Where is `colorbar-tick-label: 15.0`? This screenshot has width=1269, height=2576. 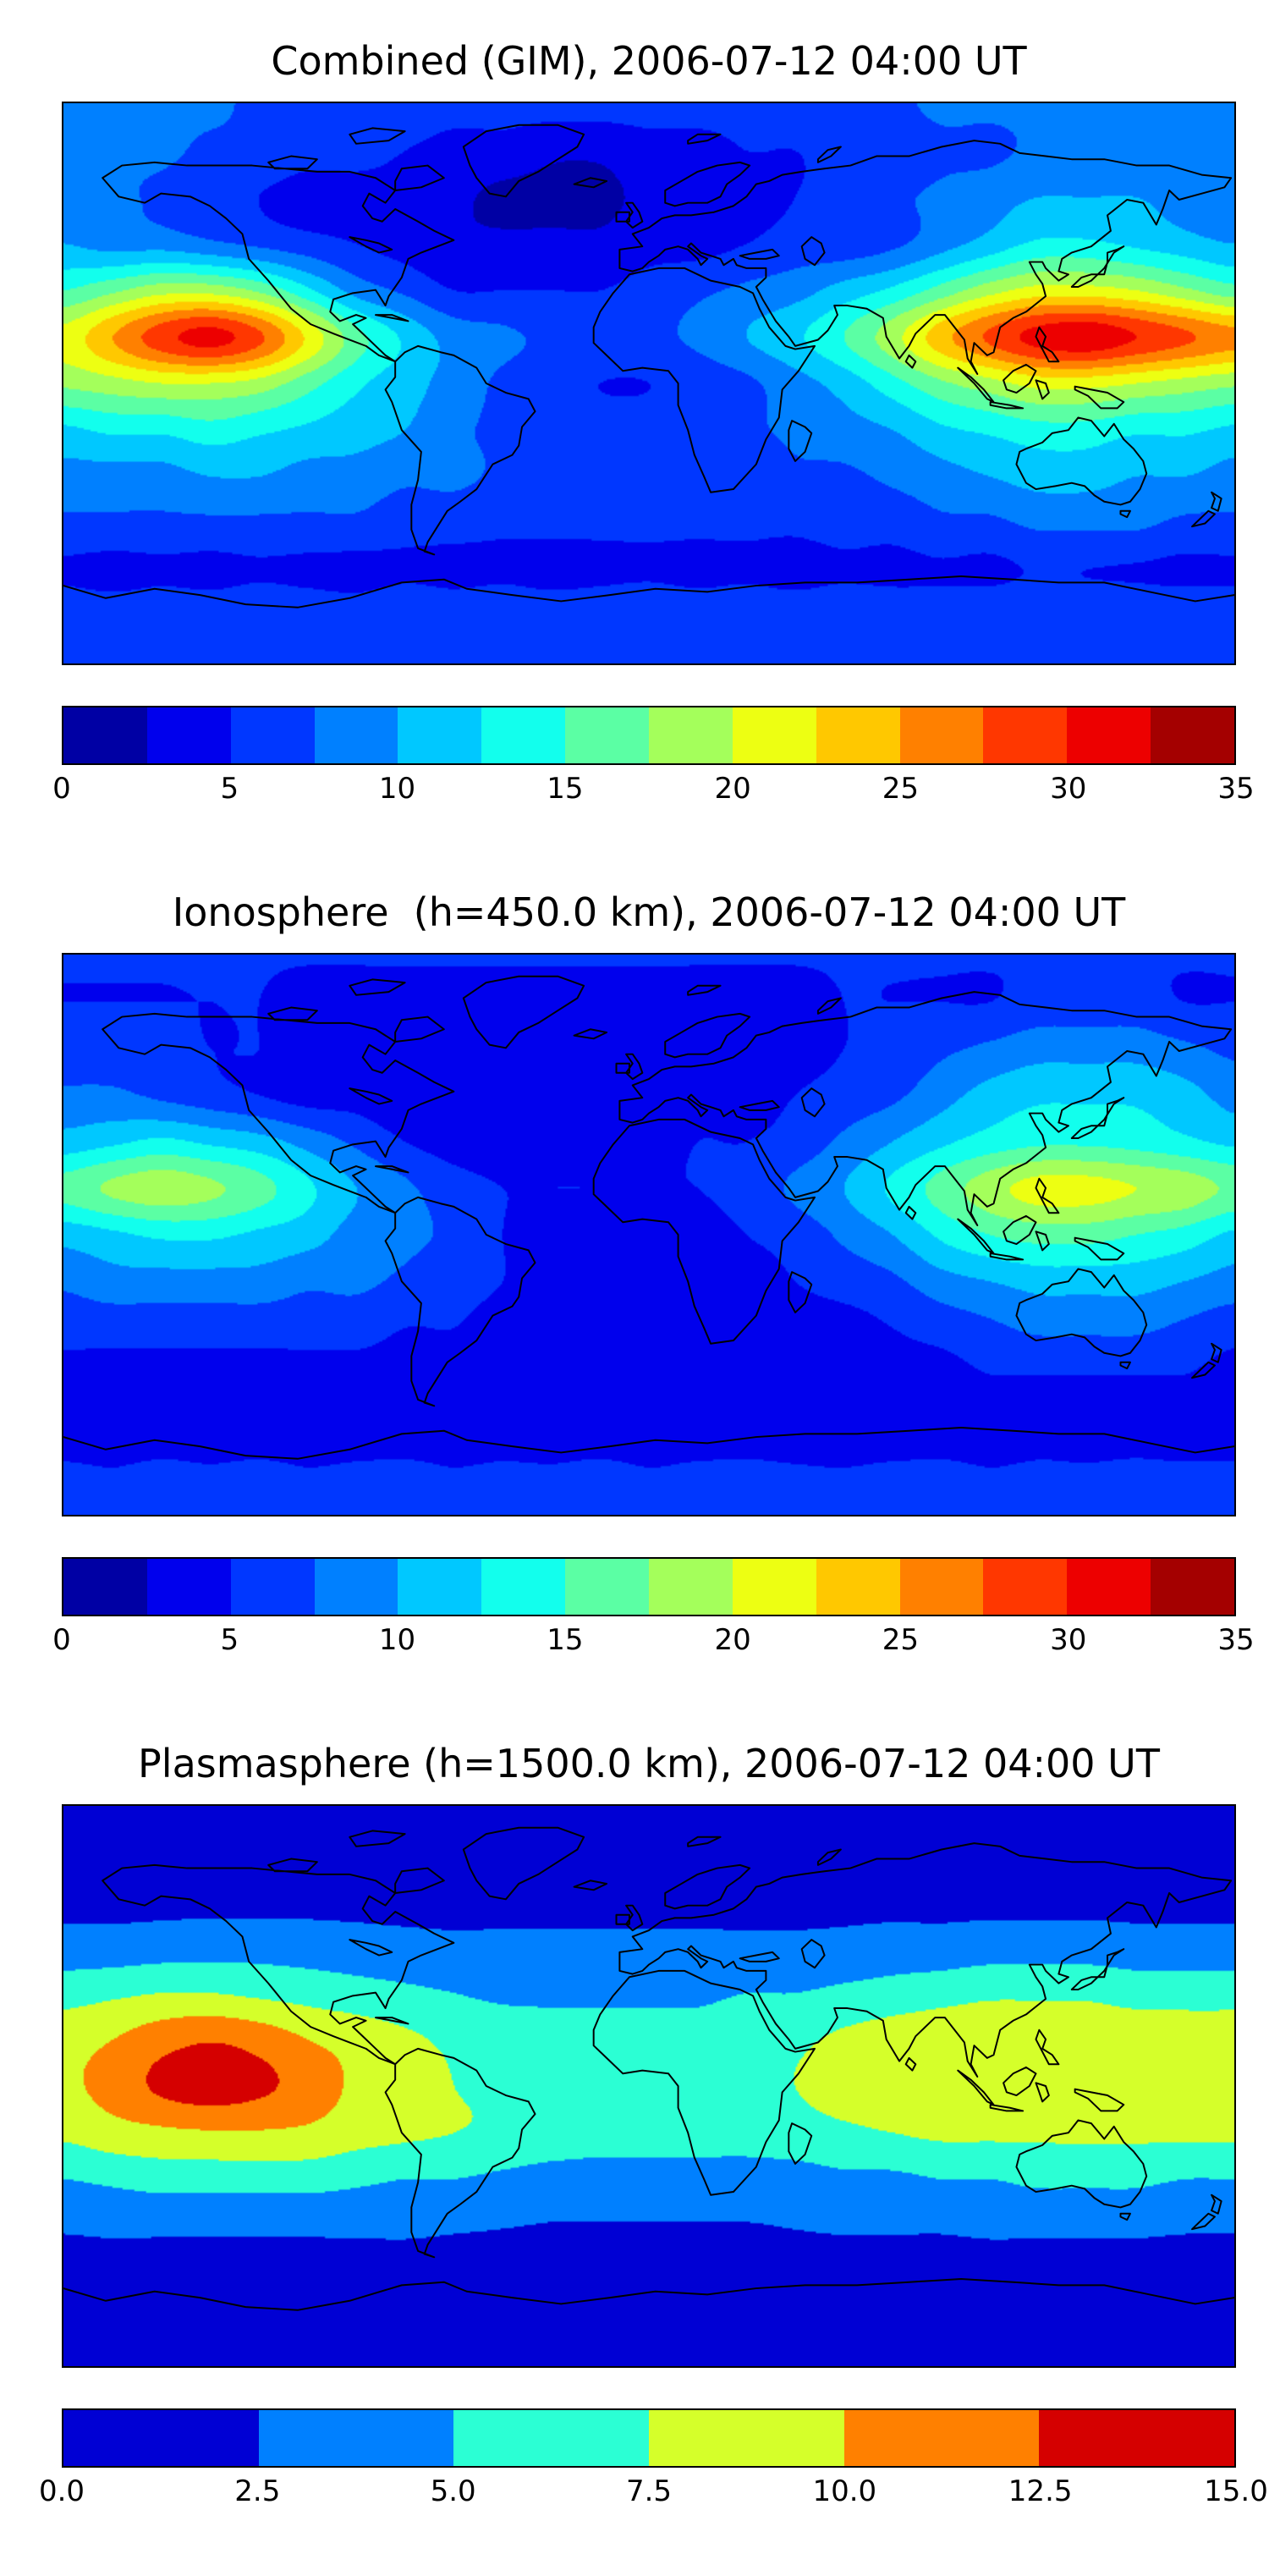 colorbar-tick-label: 15.0 is located at coordinates (1236, 2491).